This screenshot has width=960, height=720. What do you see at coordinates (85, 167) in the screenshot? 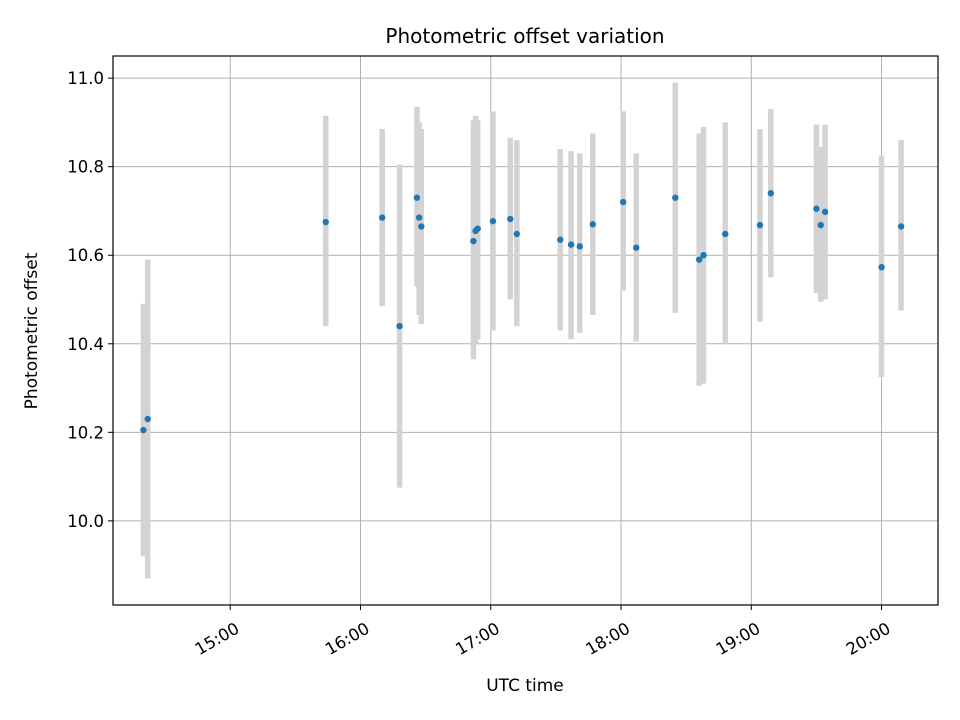
I see `y-tick-label: 10.8` at bounding box center [85, 167].